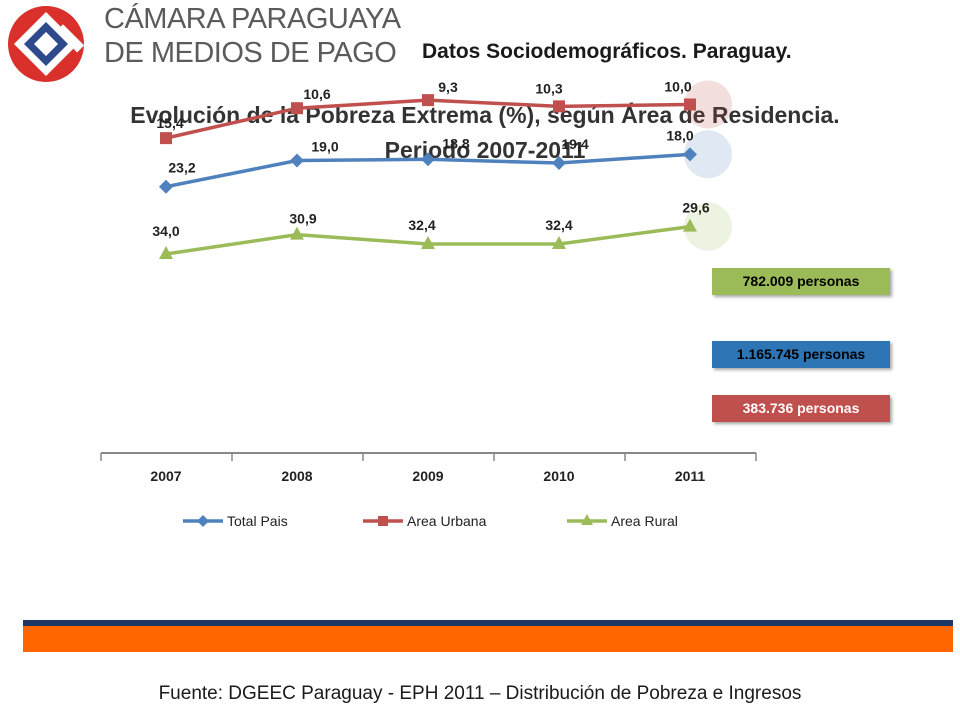  Describe the element at coordinates (677, 86) in the screenshot. I see `data-label: 10,0` at that location.